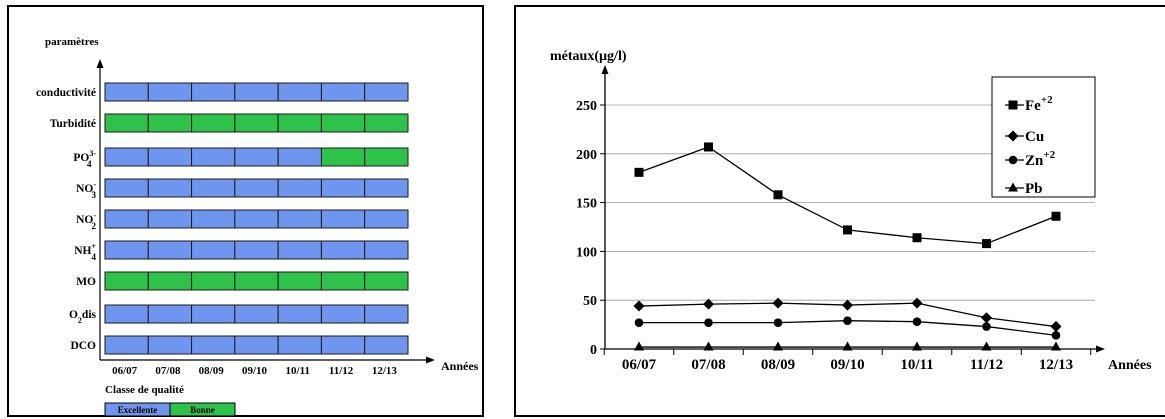 Image resolution: width=1165 pixels, height=419 pixels. Describe the element at coordinates (1034, 137) in the screenshot. I see `legend-label: Cu` at that location.